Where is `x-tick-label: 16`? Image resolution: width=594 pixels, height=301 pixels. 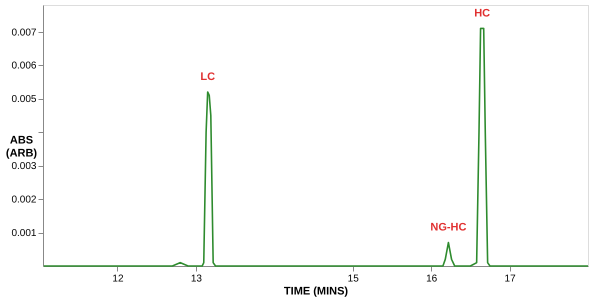 x-tick-label: 16 is located at coordinates (432, 279).